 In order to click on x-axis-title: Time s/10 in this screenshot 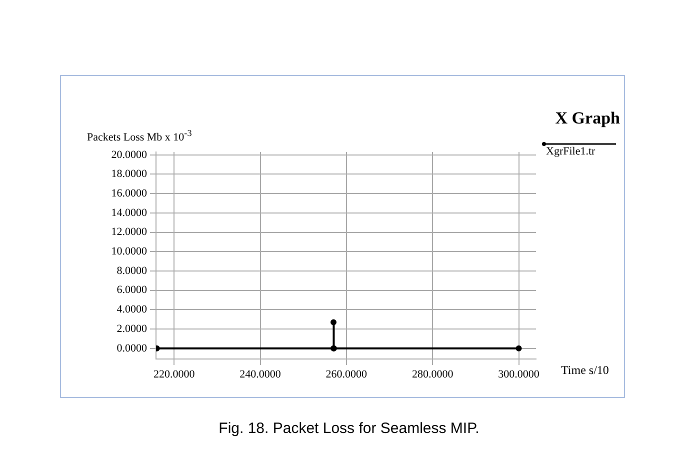, I will do `click(585, 370)`.